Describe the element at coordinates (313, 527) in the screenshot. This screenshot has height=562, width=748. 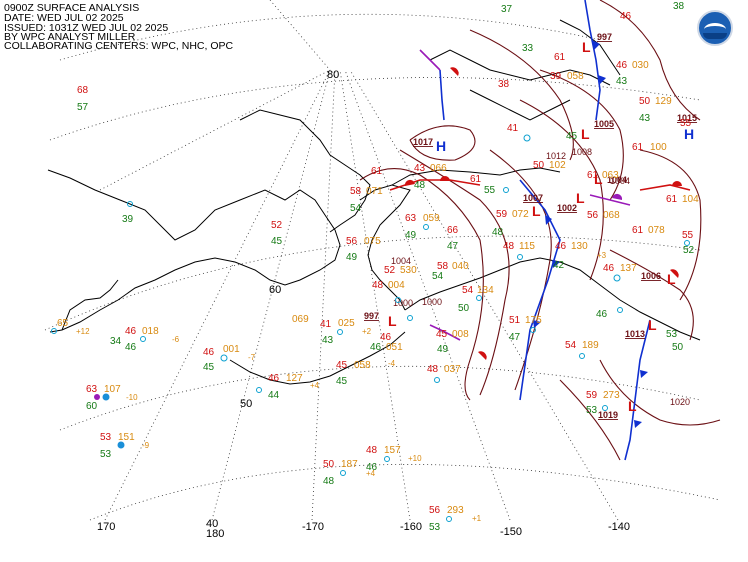
I see `lon-m170-label: -170` at that location.